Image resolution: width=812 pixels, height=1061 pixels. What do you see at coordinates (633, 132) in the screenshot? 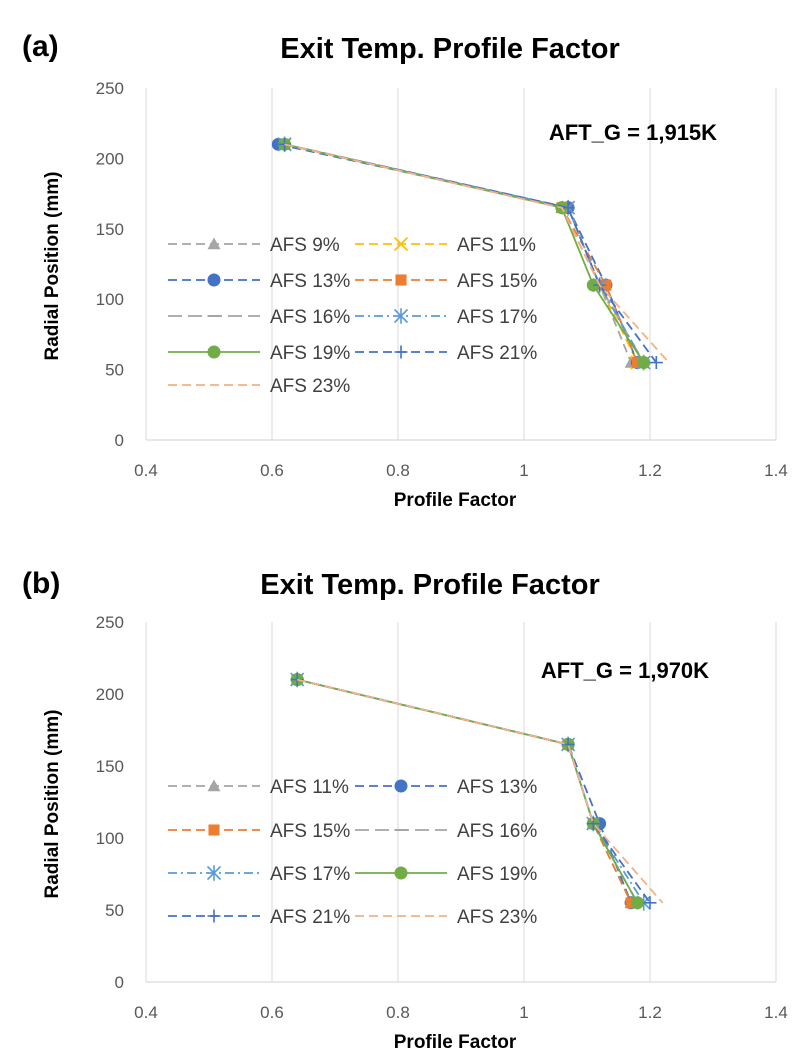
I see `aft-annotation: AFT_G = 1,915K` at bounding box center [633, 132].